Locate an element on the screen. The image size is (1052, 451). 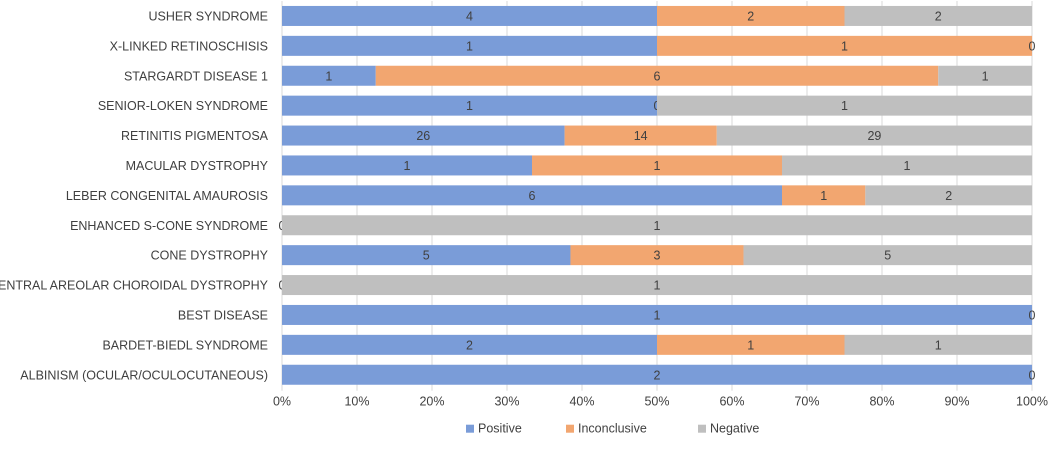
category-label: MACULAR DYSTROPHY is located at coordinates (197, 166).